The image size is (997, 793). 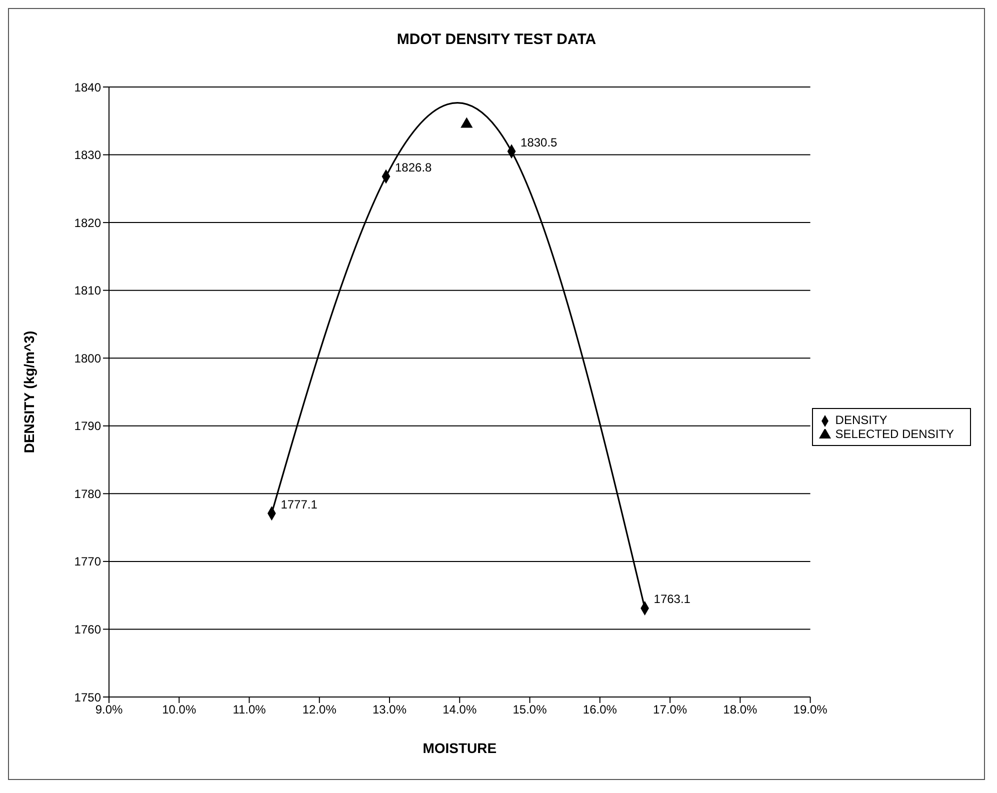 What do you see at coordinates (740, 709) in the screenshot?
I see `x-tick-label: 18.0%` at bounding box center [740, 709].